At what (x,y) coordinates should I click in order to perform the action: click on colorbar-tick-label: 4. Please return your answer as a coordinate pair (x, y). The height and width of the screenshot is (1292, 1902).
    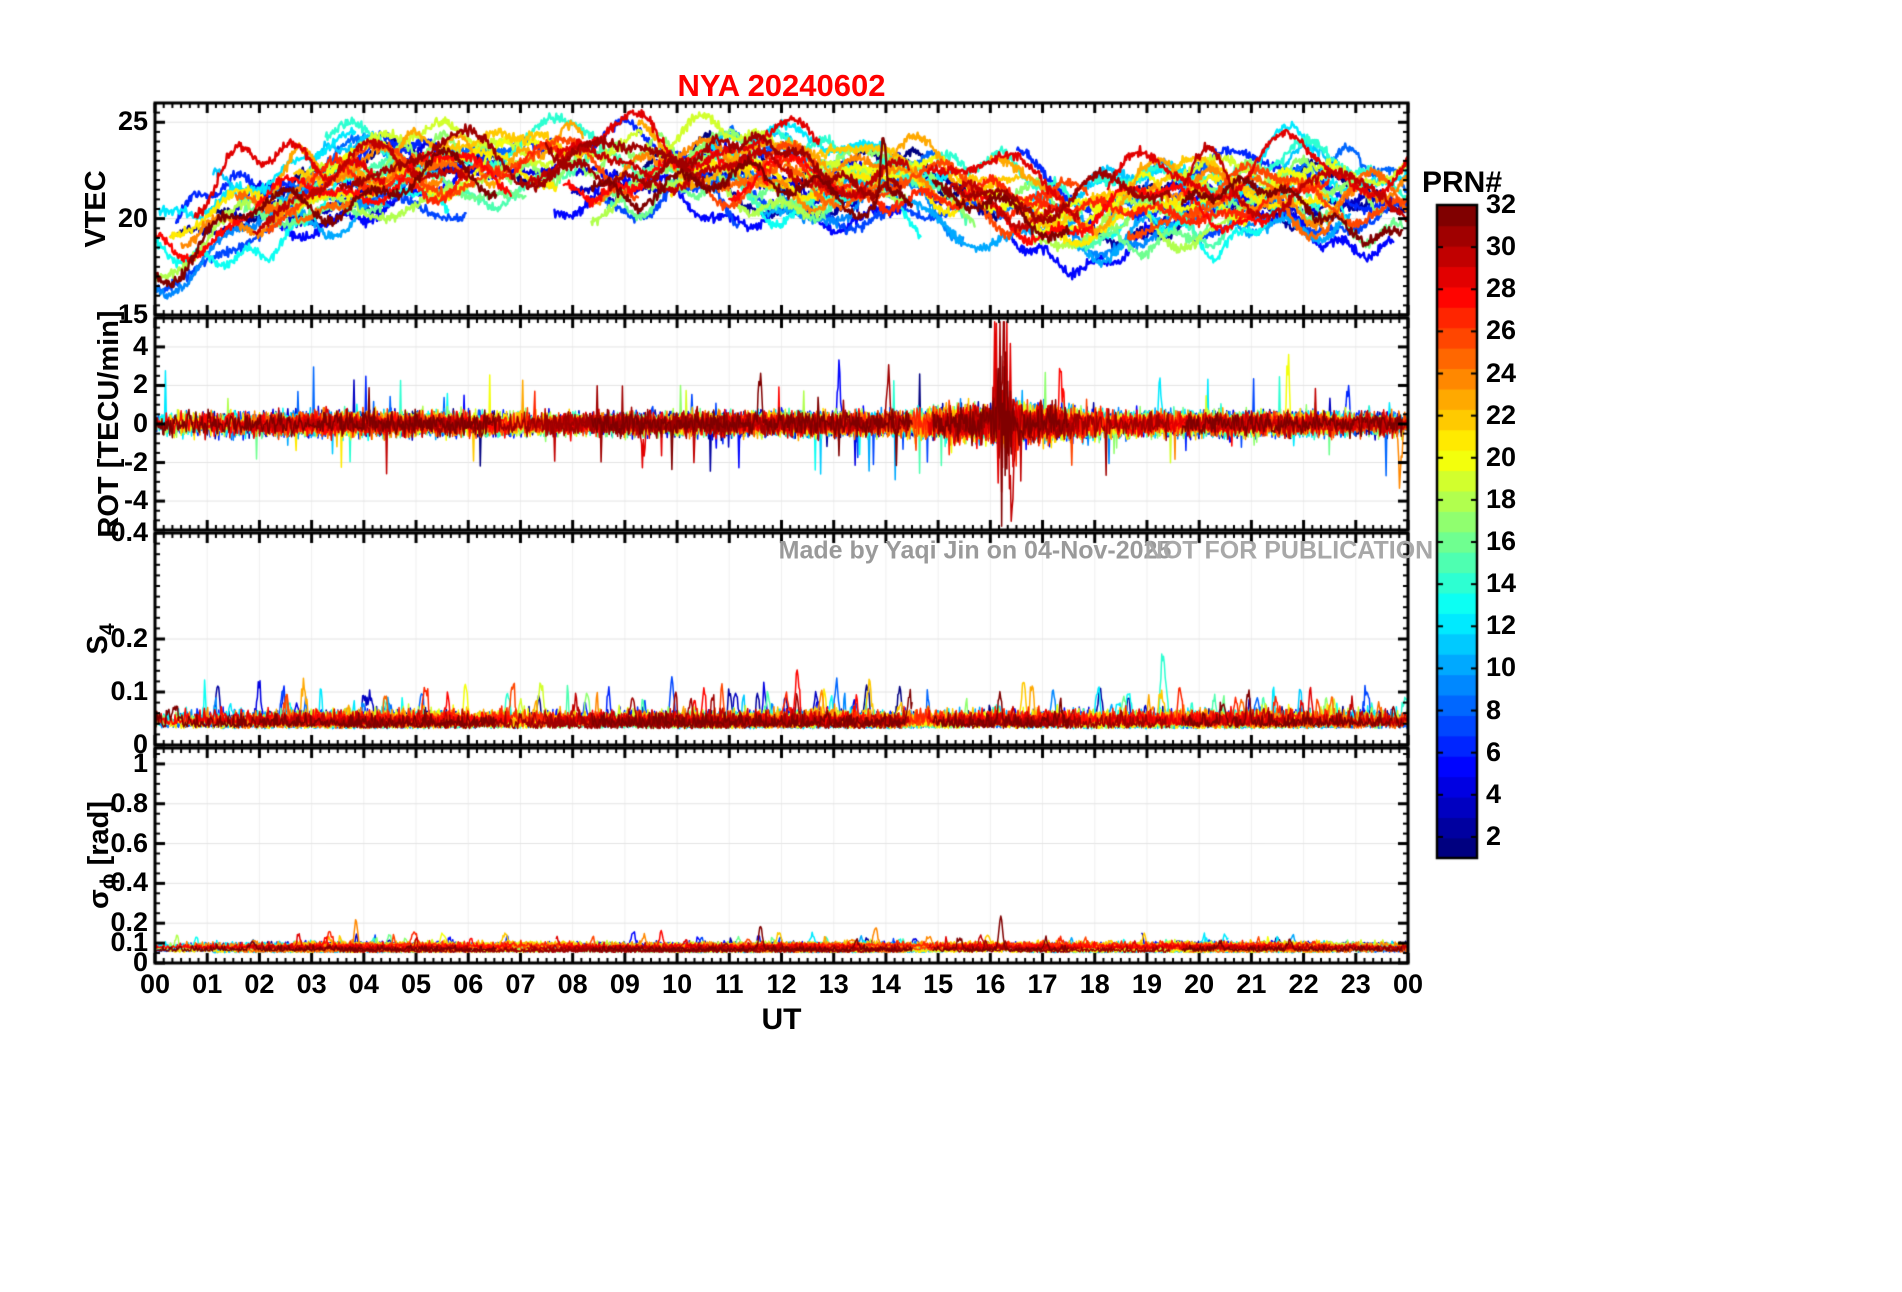
    Looking at the image, I should click on (1494, 793).